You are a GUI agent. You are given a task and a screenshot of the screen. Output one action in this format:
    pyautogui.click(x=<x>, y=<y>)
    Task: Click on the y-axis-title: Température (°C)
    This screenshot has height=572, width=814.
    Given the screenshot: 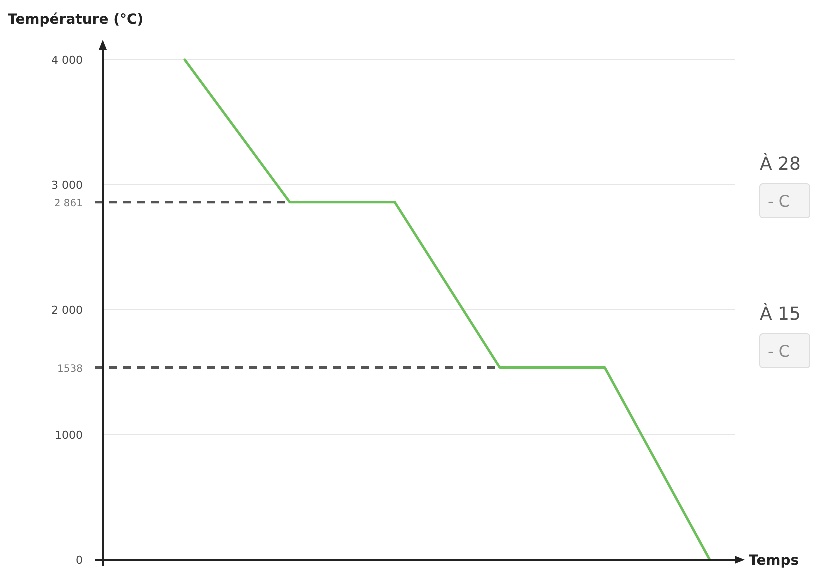 What is the action you would take?
    pyautogui.click(x=76, y=20)
    